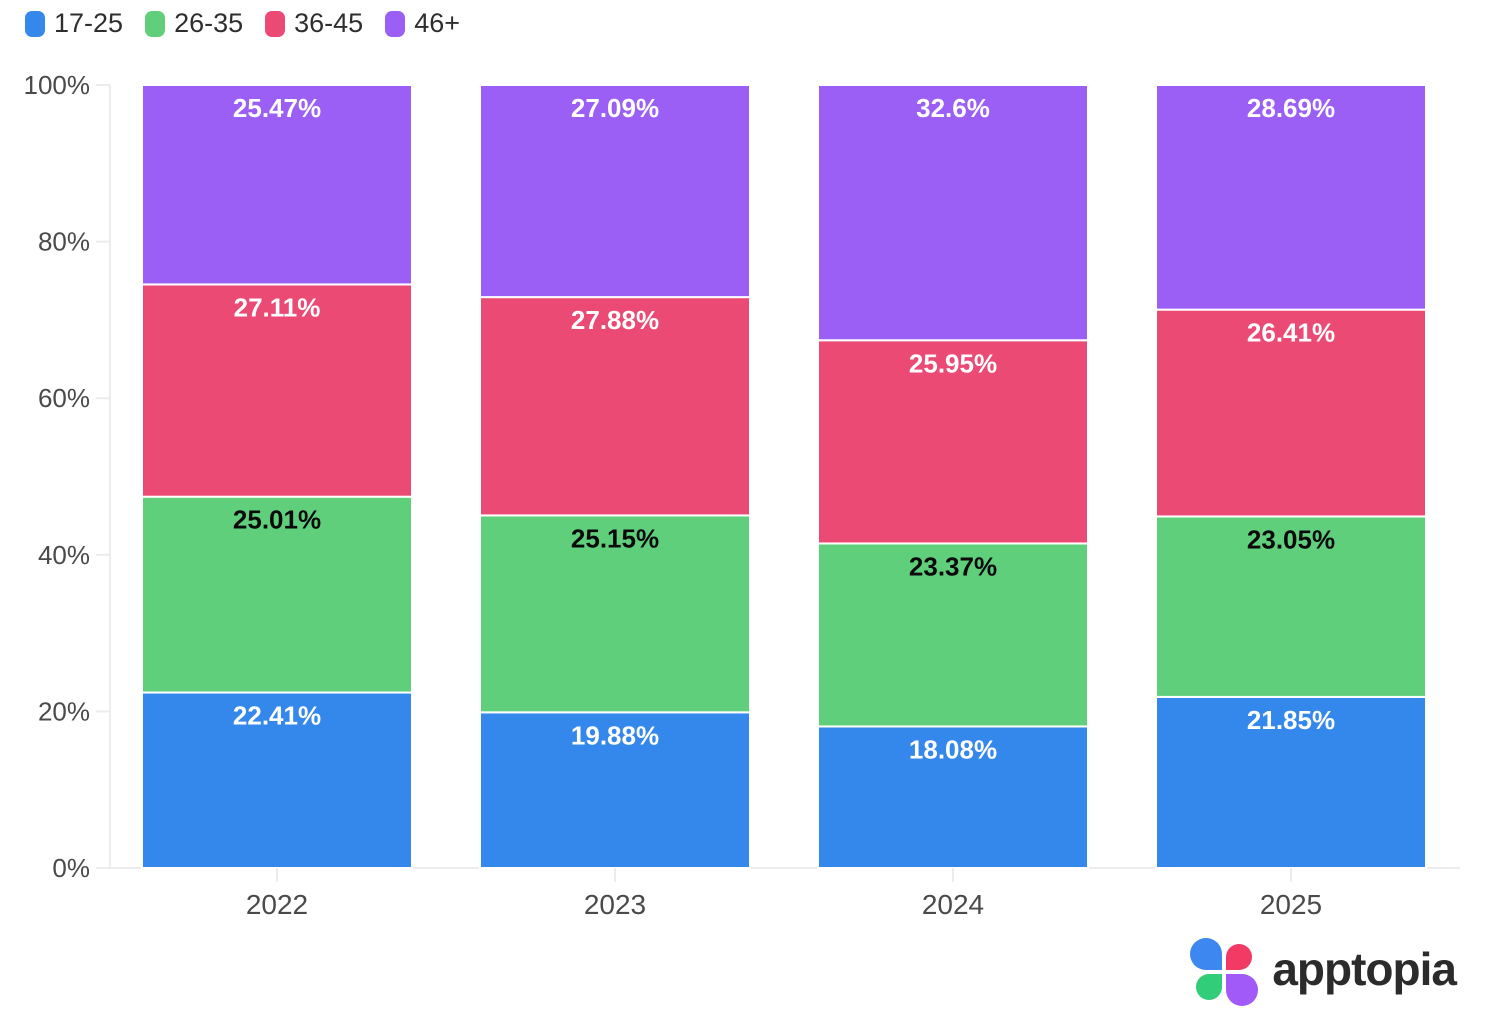 The image size is (1492, 1028). I want to click on bar-segment-value-label: 32.6%, so click(953, 108).